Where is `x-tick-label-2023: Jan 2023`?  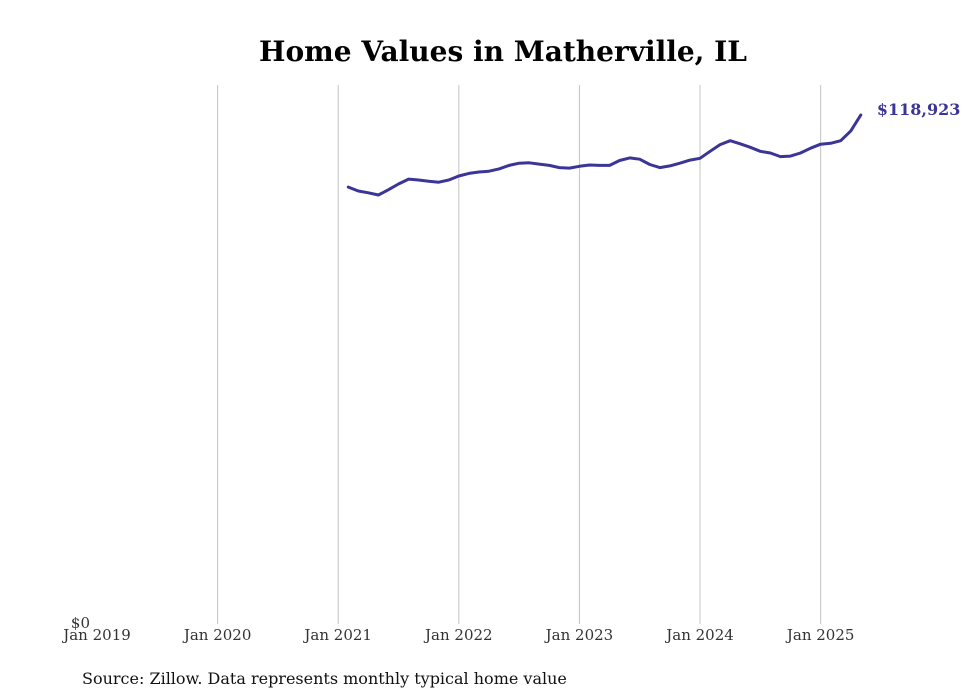 x-tick-label-2023: Jan 2023 is located at coordinates (579, 635).